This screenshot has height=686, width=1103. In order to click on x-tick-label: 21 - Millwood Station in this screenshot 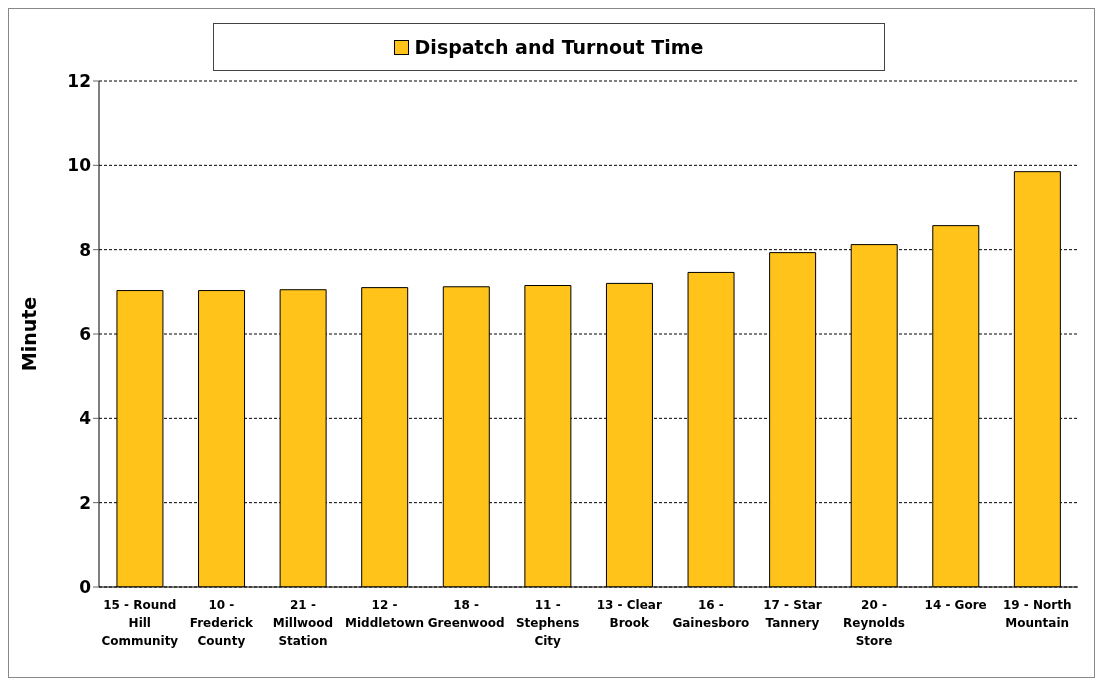, I will do `click(303, 623)`.